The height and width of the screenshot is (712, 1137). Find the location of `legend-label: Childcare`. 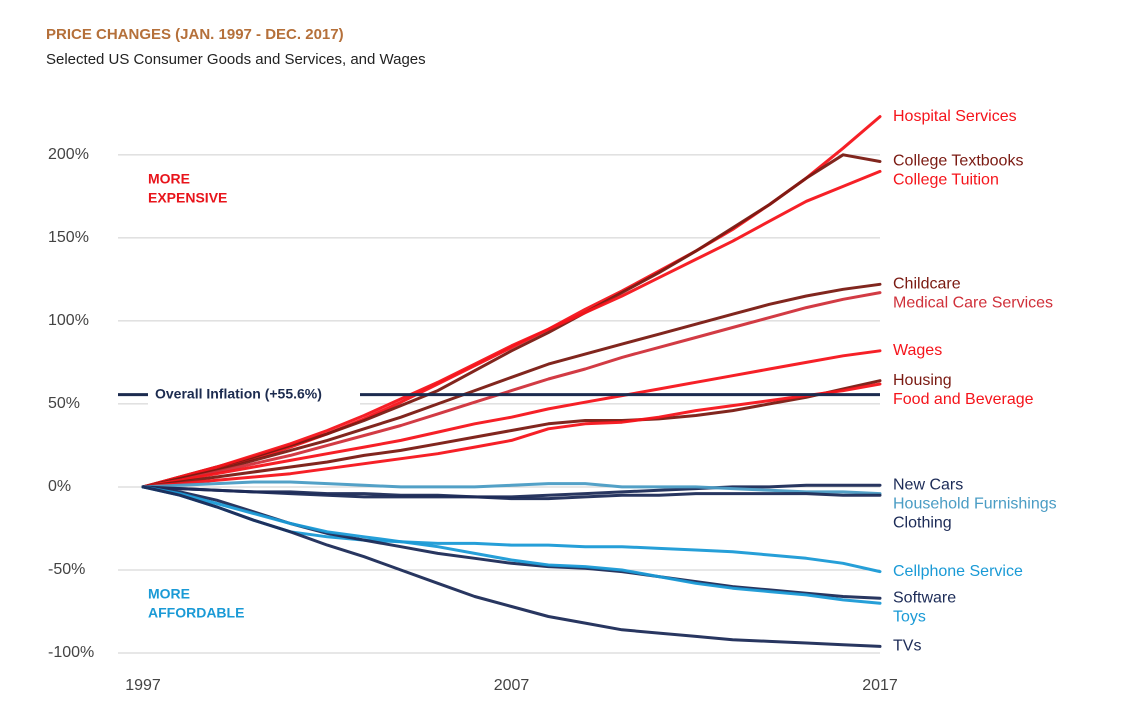

legend-label: Childcare is located at coordinates (927, 284).